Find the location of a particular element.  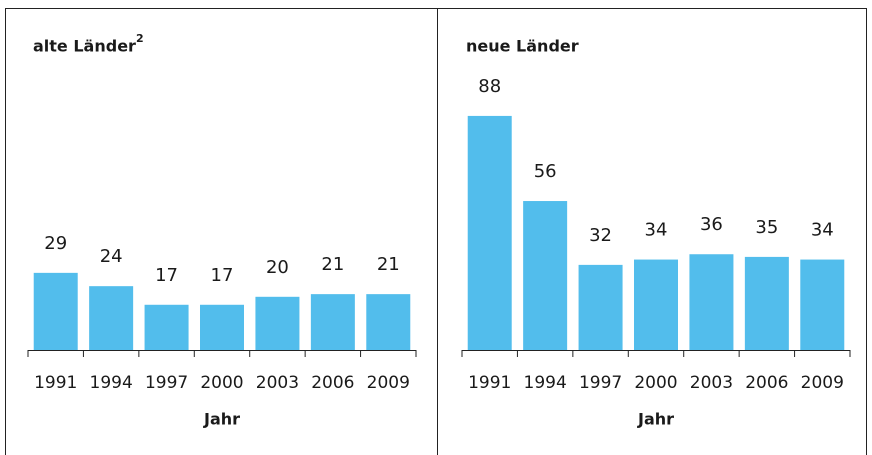

chart-title: neue Länder is located at coordinates (522, 46).